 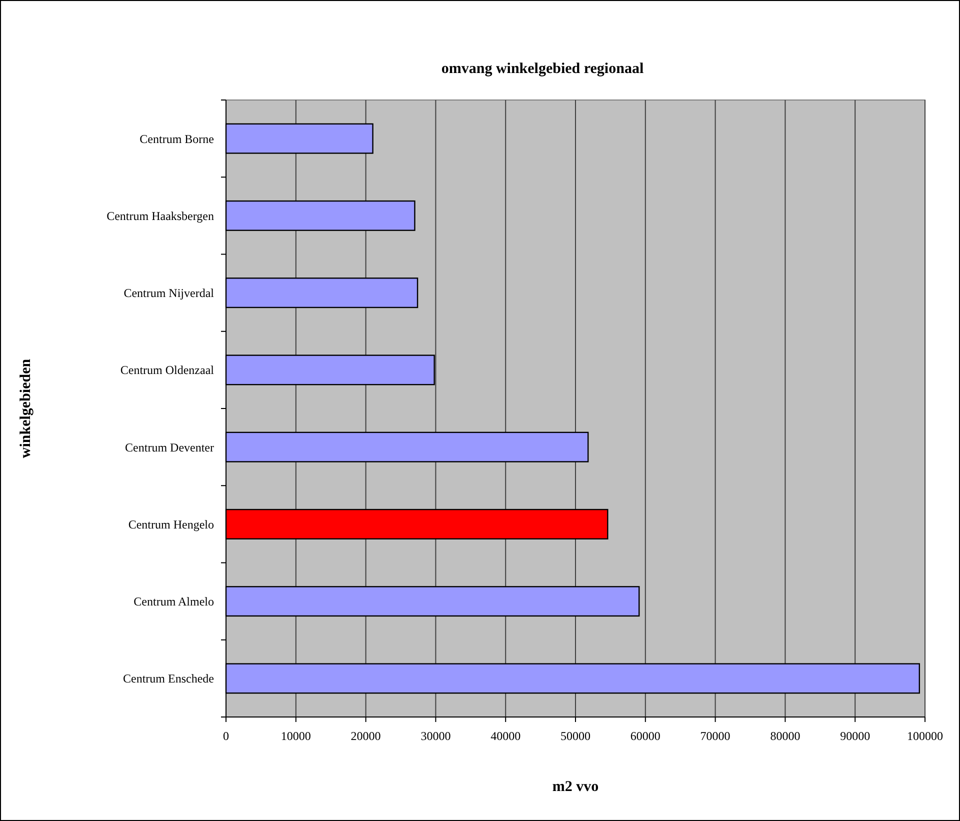 I want to click on y-tick-label: Centrum Nijverdal, so click(x=169, y=293).